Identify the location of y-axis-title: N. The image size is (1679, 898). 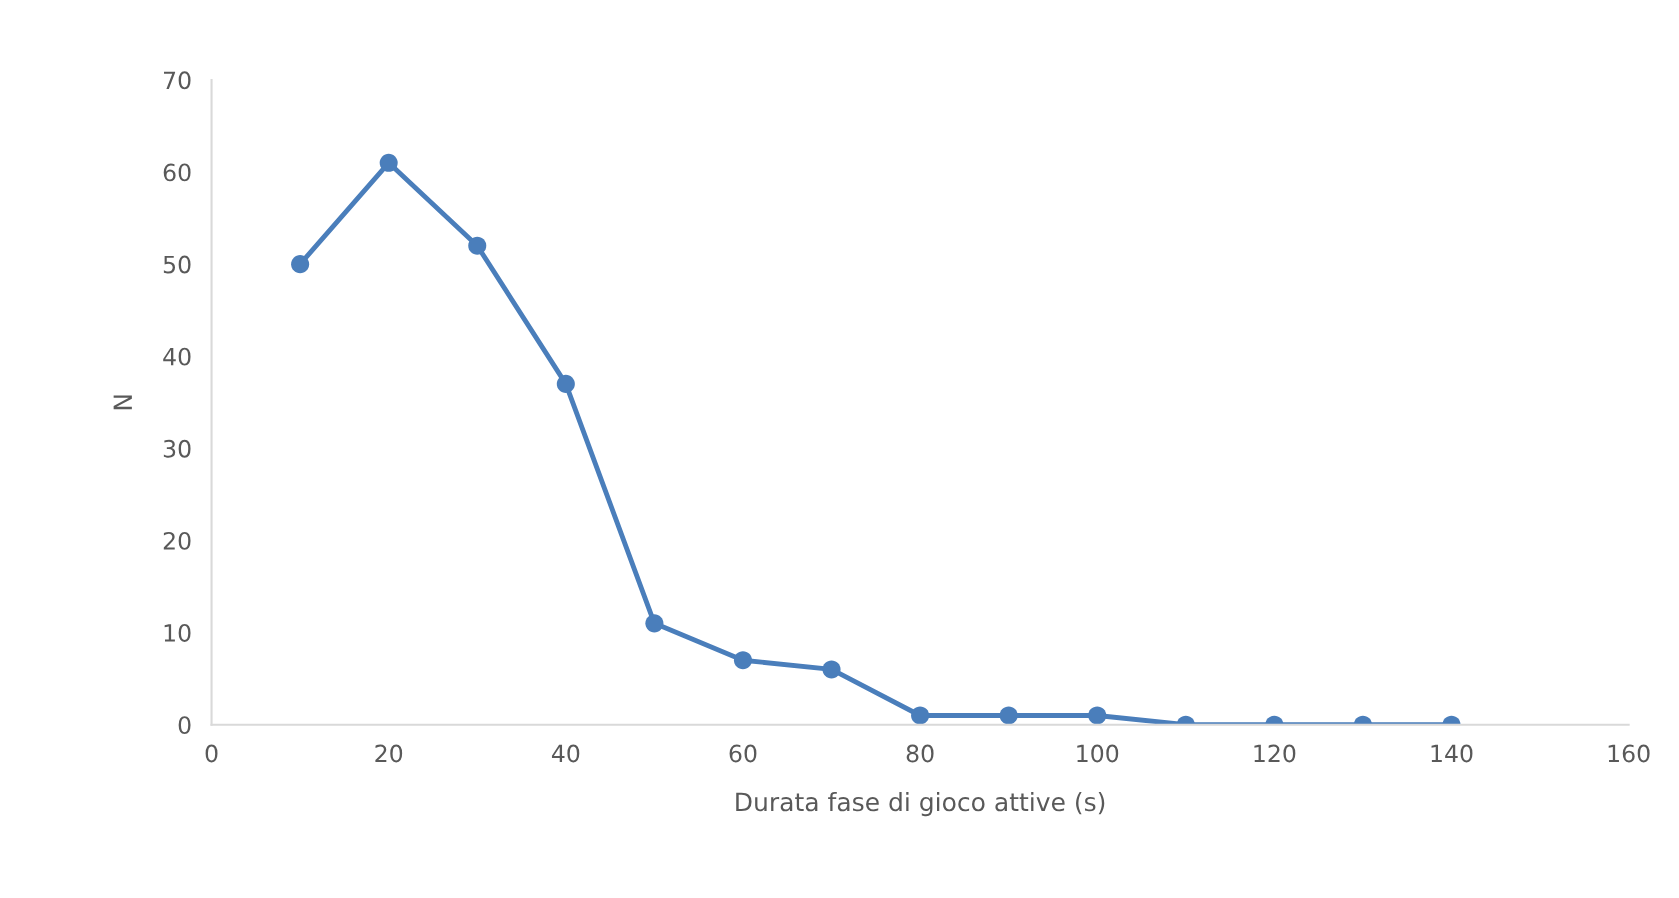
(122, 402).